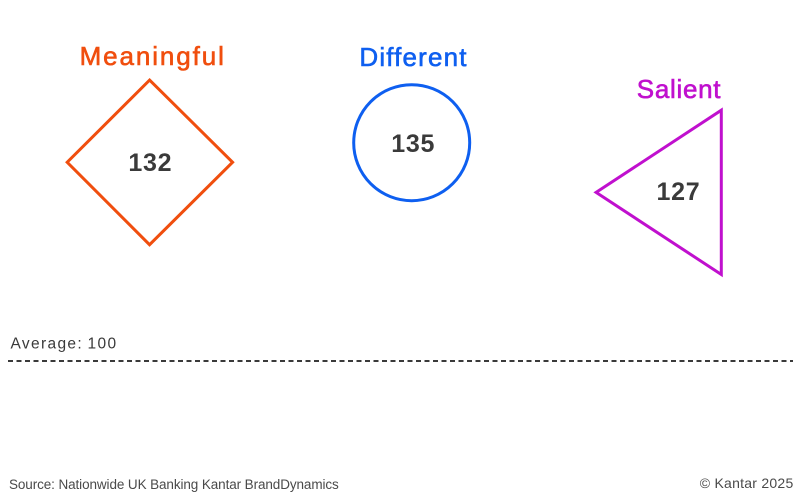 The image size is (800, 500). I want to click on svg-text: 127, so click(678, 192).